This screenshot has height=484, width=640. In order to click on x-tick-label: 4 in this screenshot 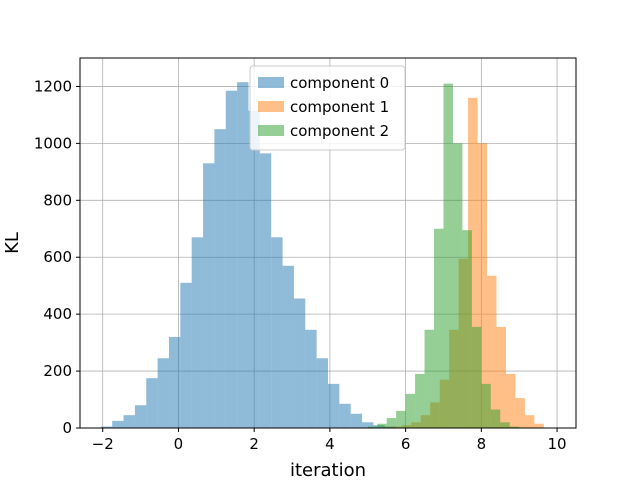, I will do `click(330, 444)`.